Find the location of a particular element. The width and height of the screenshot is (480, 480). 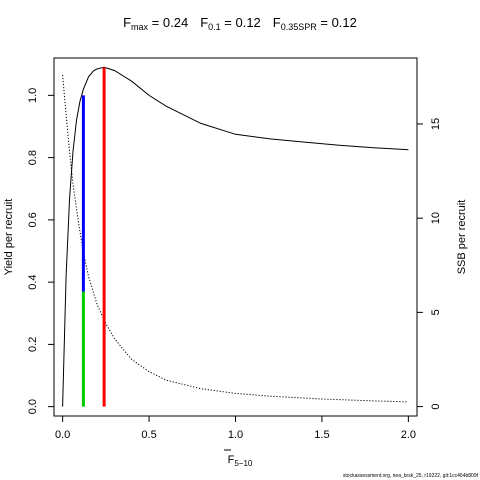

y2-tick-label: 0 is located at coordinates (436, 407).